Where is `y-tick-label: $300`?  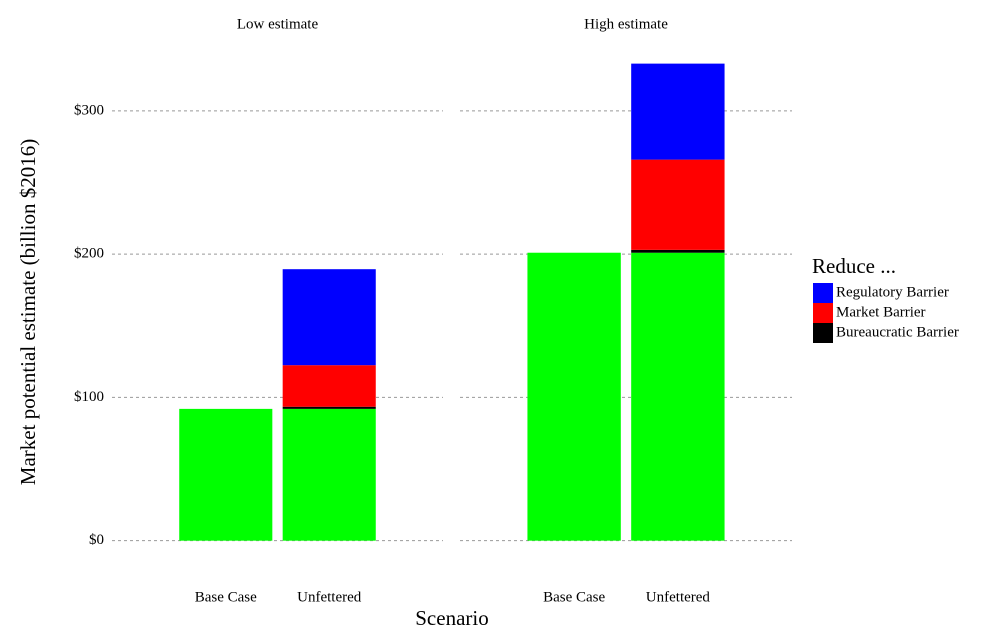 y-tick-label: $300 is located at coordinates (89, 110).